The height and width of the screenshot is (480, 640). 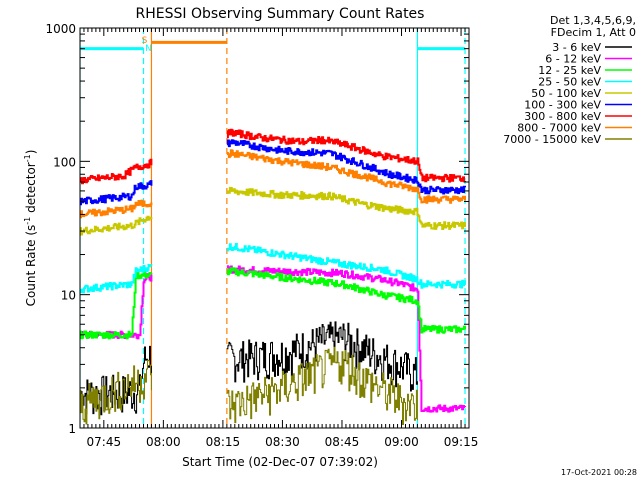 I want to click on marker-n: N, so click(x=148, y=49).